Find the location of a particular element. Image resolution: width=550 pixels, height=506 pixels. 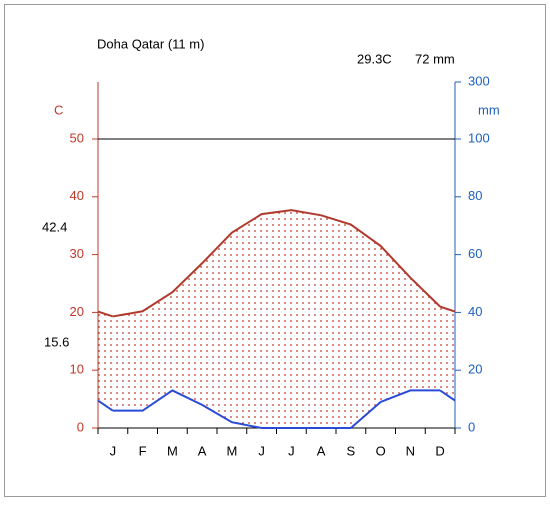

y2-tick-label: 20 is located at coordinates (475, 369).